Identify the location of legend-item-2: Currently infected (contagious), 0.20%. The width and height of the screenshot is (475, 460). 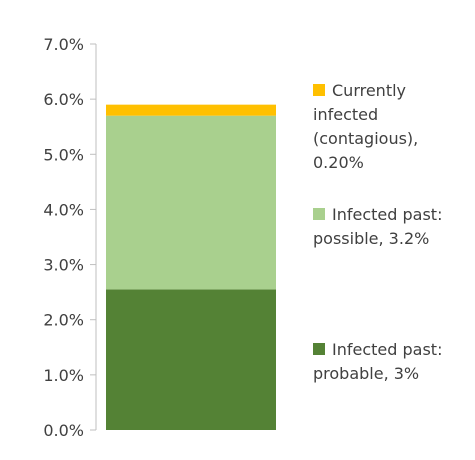
(365, 126).